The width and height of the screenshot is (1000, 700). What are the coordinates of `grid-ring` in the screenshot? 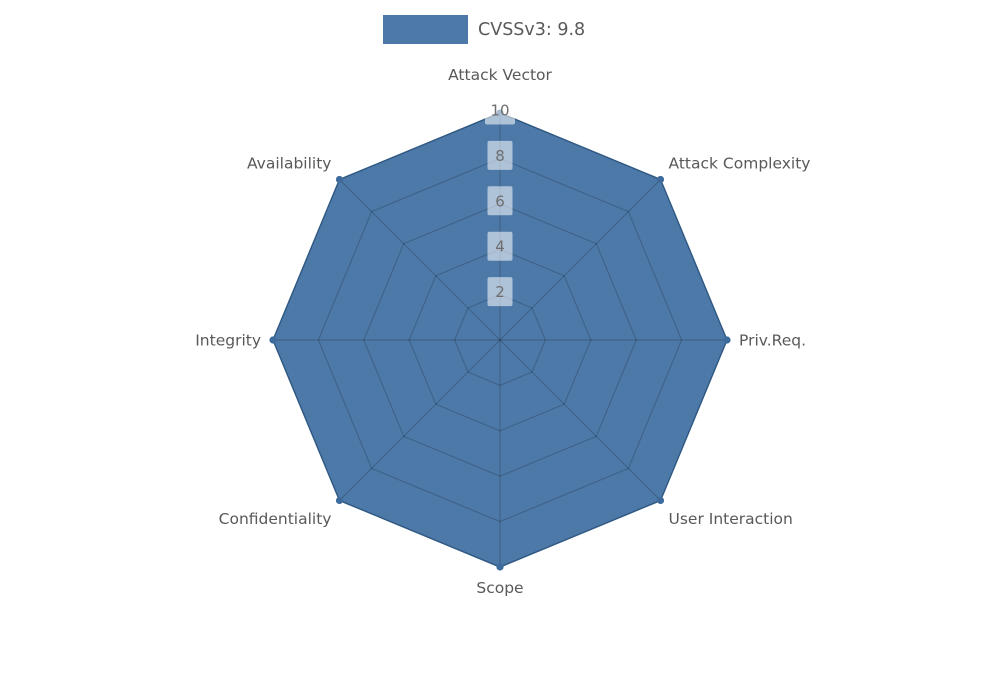 It's located at (500, 340).